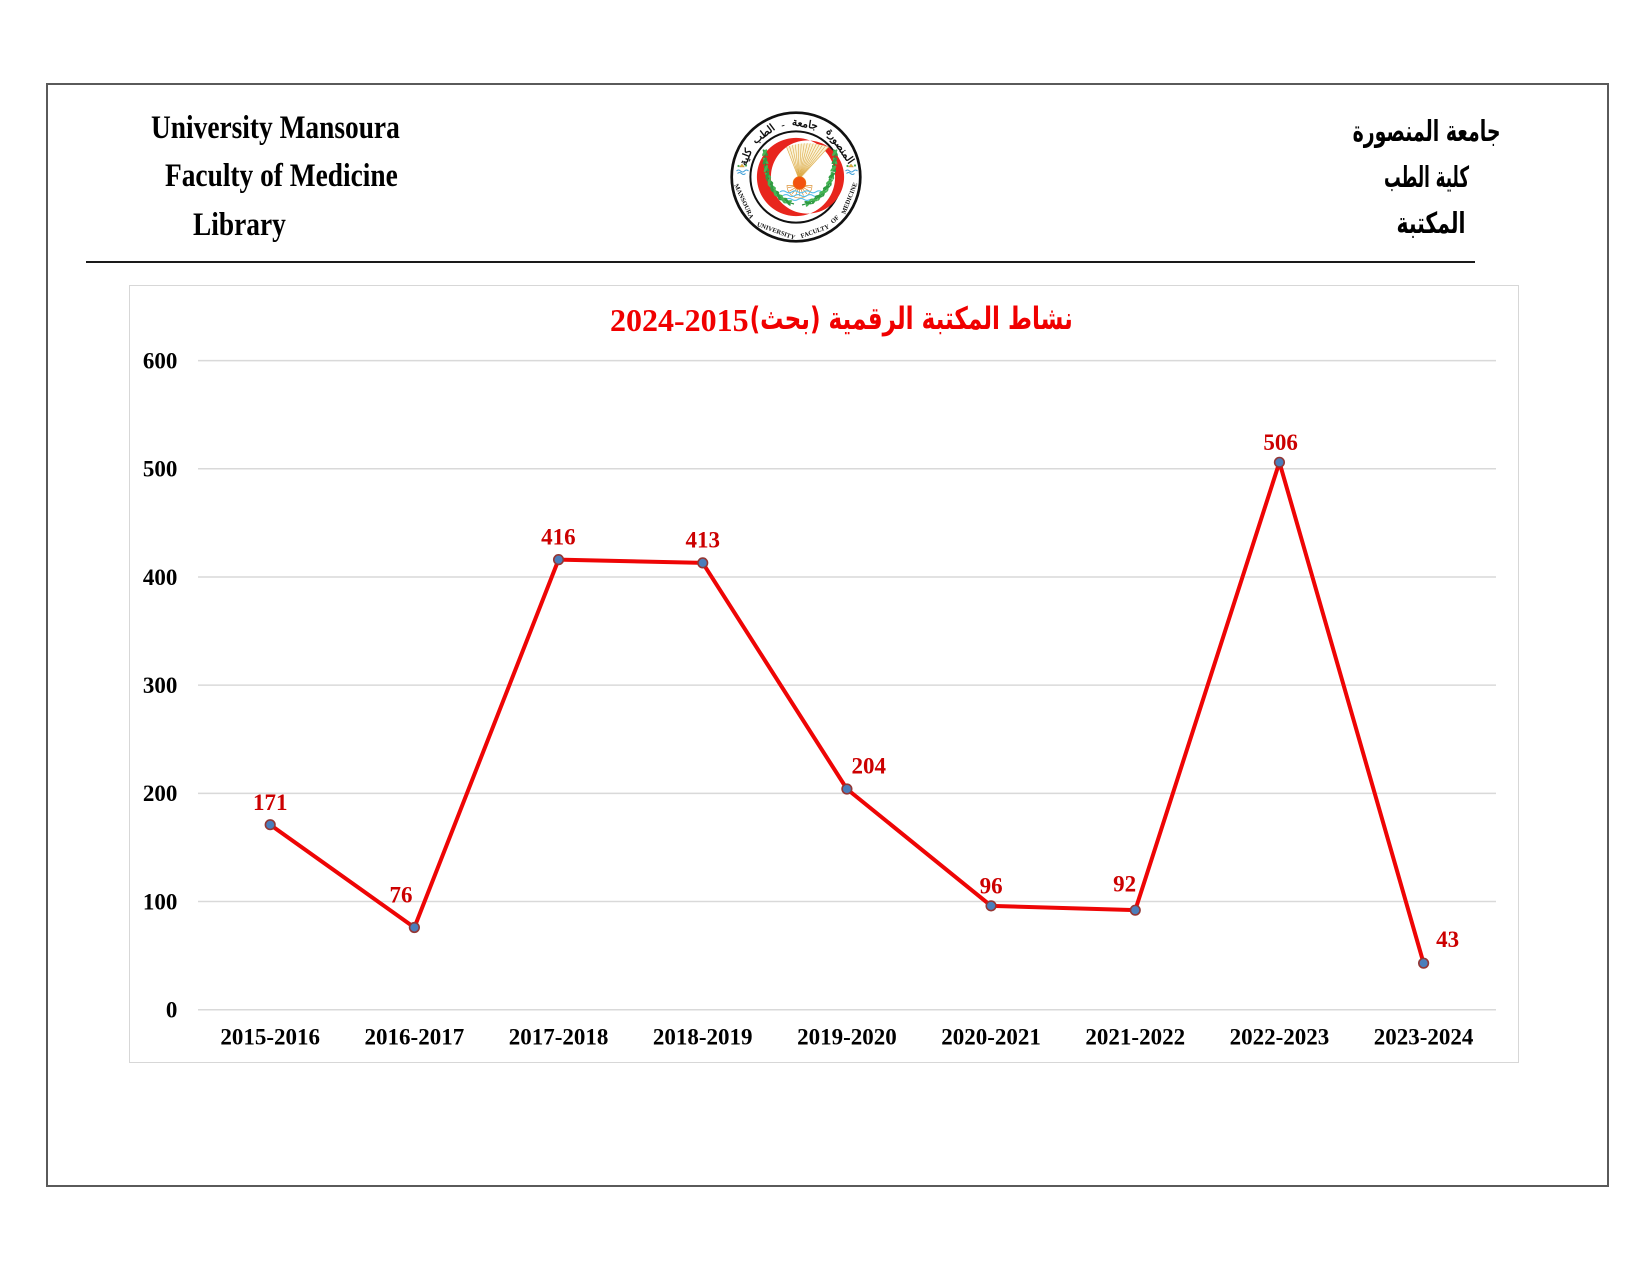  What do you see at coordinates (807, 161) in the screenshot?
I see `logo-sun-rays` at bounding box center [807, 161].